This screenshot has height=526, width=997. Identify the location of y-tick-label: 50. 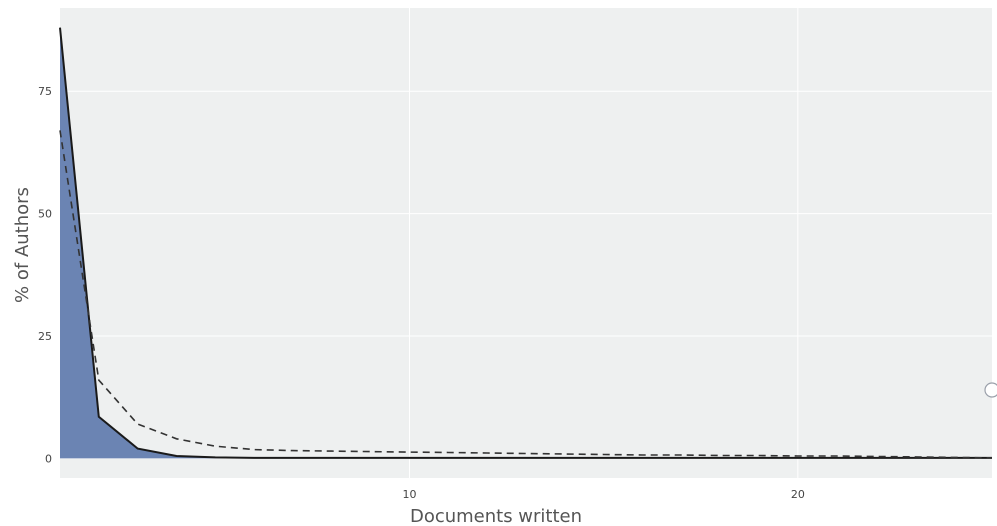
(45, 214).